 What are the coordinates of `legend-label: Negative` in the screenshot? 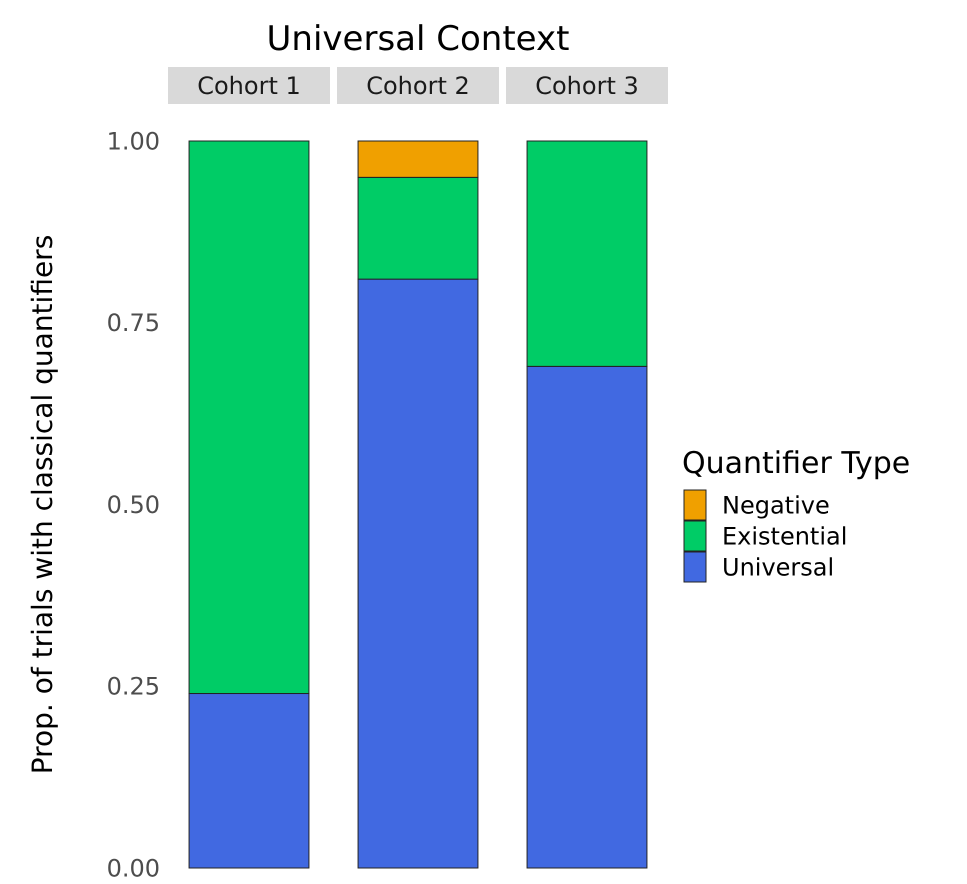 It's located at (776, 505).